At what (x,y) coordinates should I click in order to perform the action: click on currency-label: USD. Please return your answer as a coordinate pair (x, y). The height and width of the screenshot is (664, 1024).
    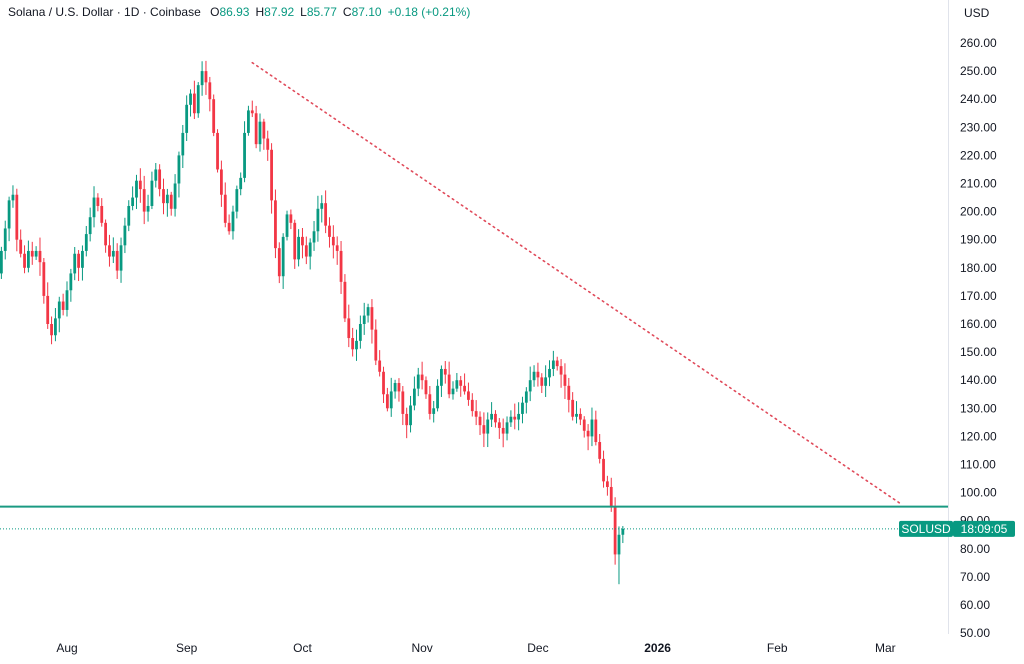
    Looking at the image, I should click on (977, 13).